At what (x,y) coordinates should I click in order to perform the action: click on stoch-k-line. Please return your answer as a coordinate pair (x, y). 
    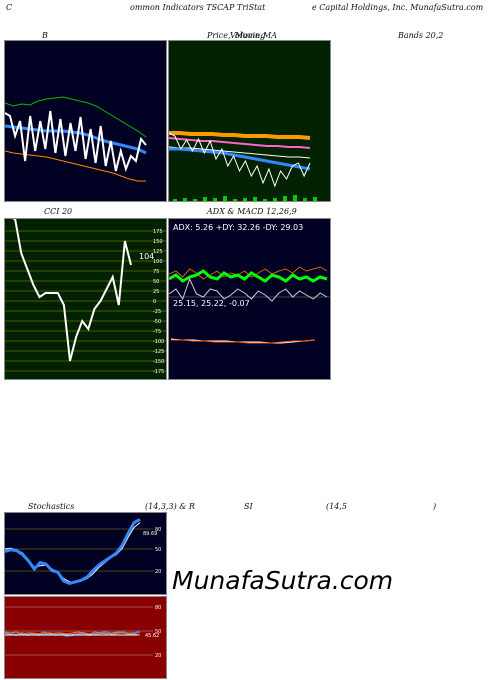
    Looking at the image, I should click on (73, 551).